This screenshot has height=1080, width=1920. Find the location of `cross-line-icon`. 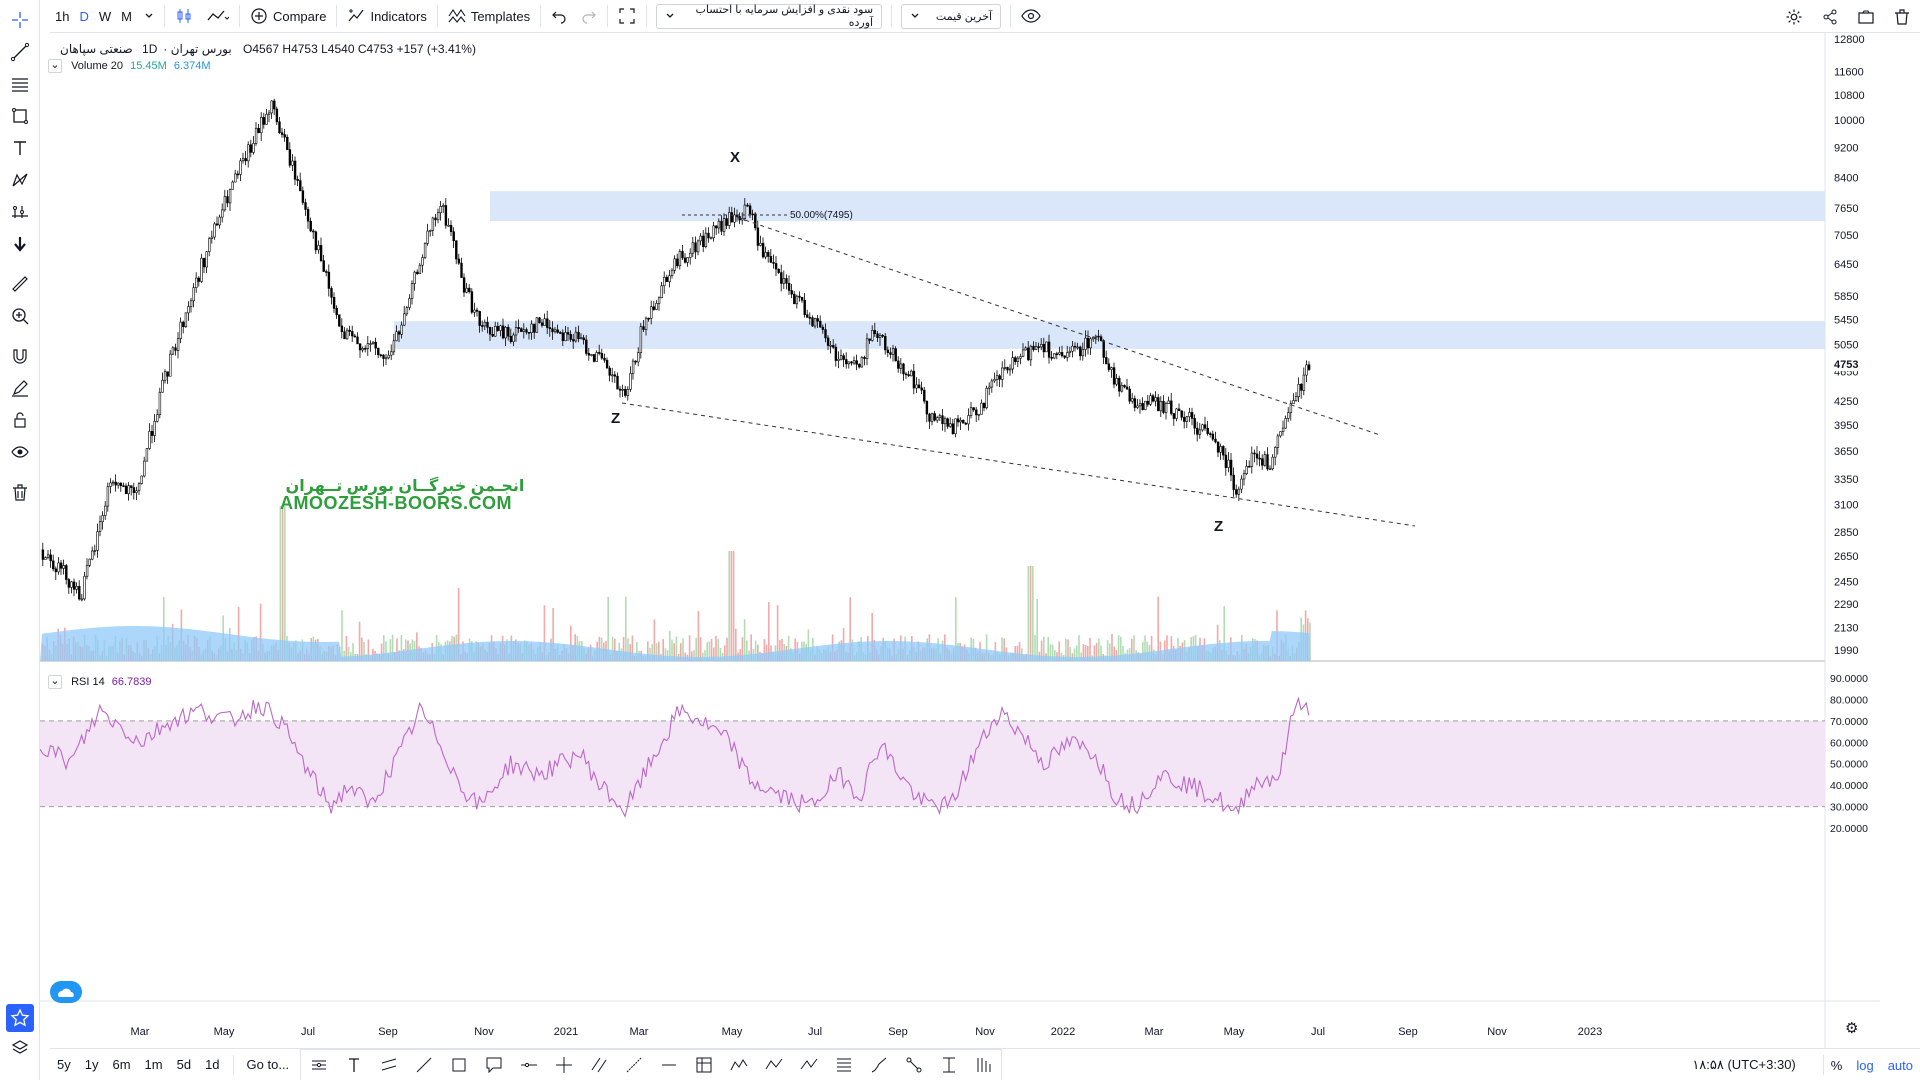

cross-line-icon is located at coordinates (563, 1065).